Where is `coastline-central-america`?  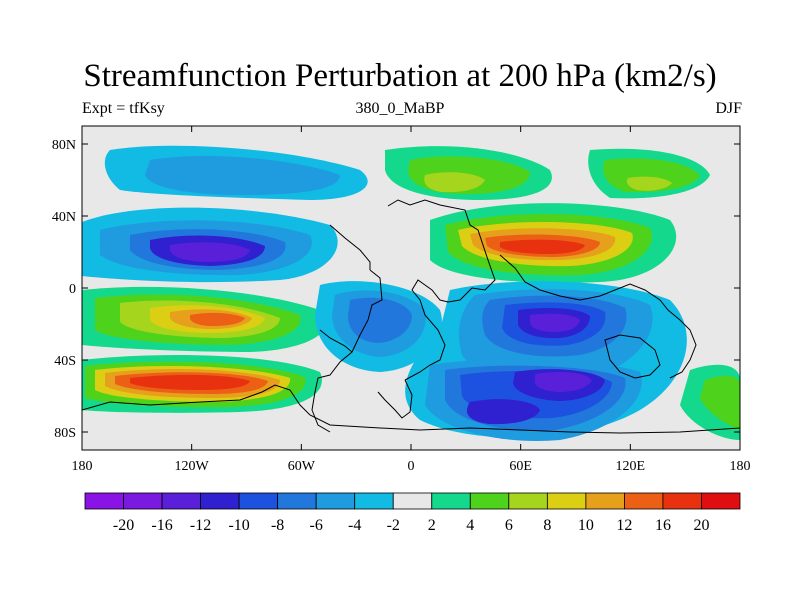 coastline-central-america is located at coordinates (336, 341).